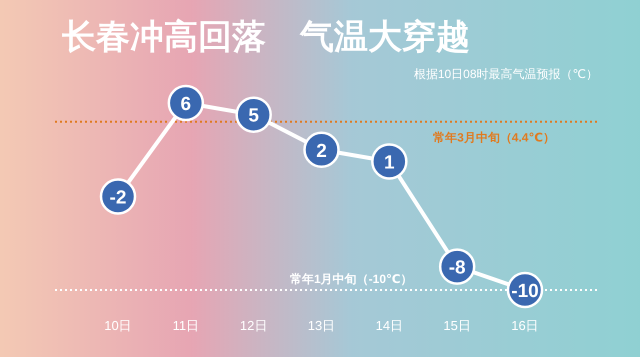 Image resolution: width=640 pixels, height=357 pixels. Describe the element at coordinates (390, 325) in the screenshot. I see `x-tick-label: 14日` at that location.